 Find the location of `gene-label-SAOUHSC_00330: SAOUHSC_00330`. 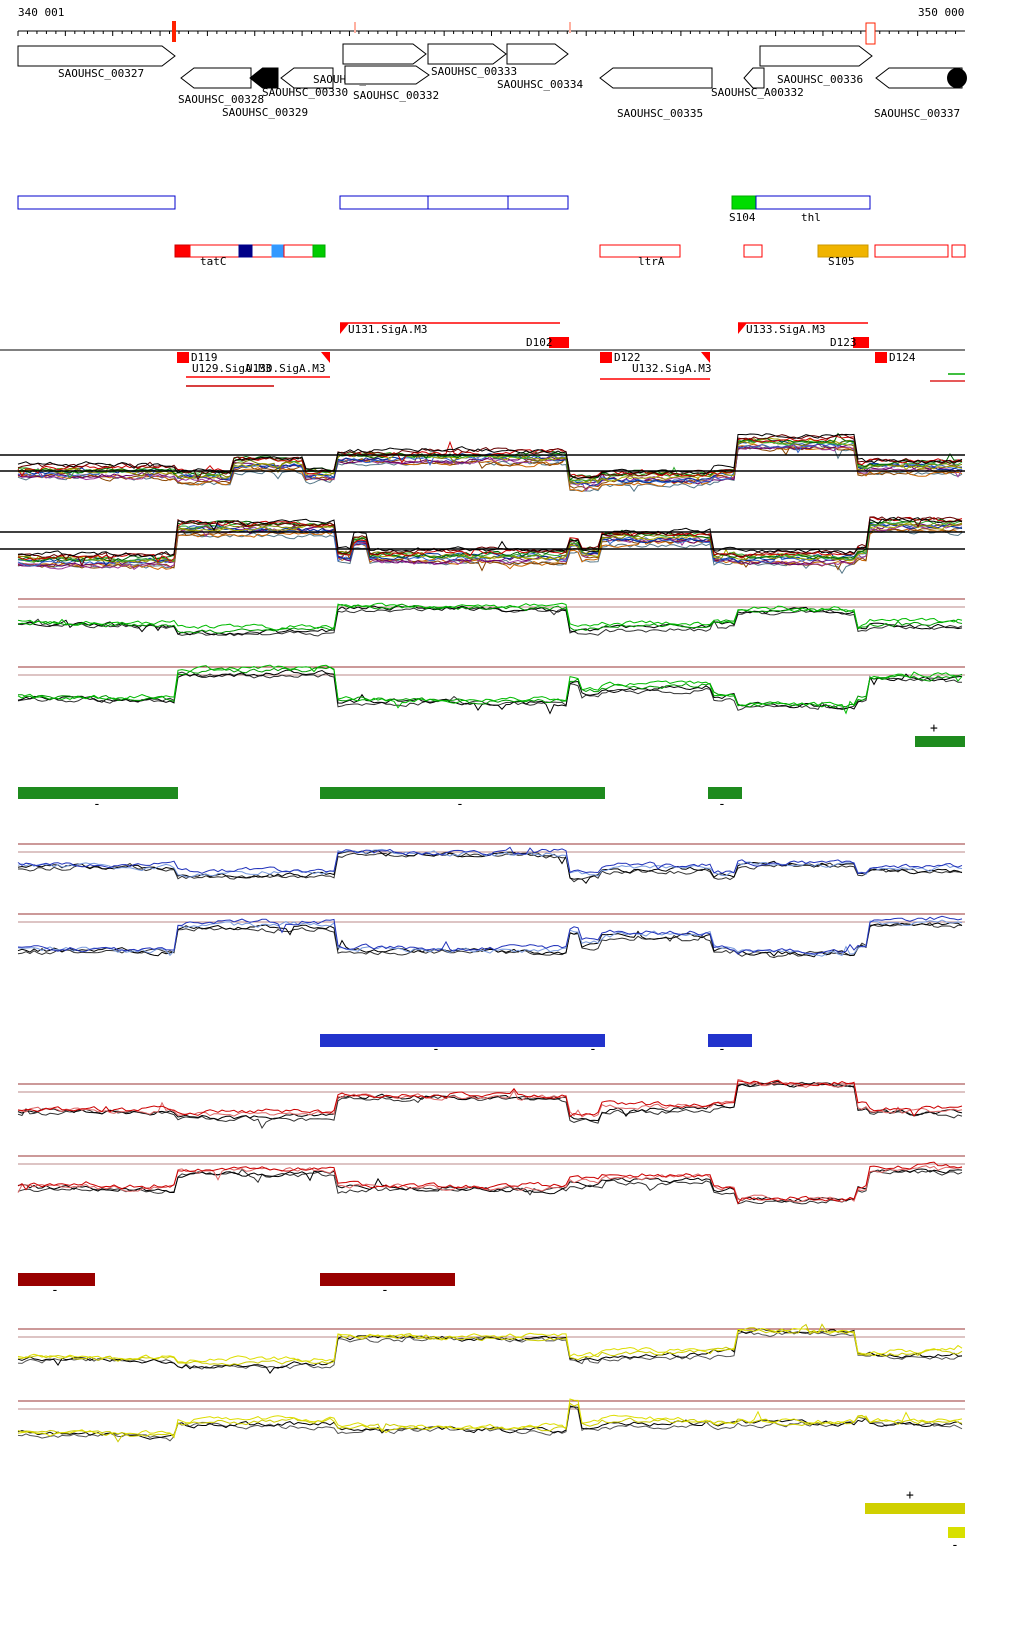

gene-label-SAOUHSC_00330: SAOUHSC_00330 is located at coordinates (305, 92).